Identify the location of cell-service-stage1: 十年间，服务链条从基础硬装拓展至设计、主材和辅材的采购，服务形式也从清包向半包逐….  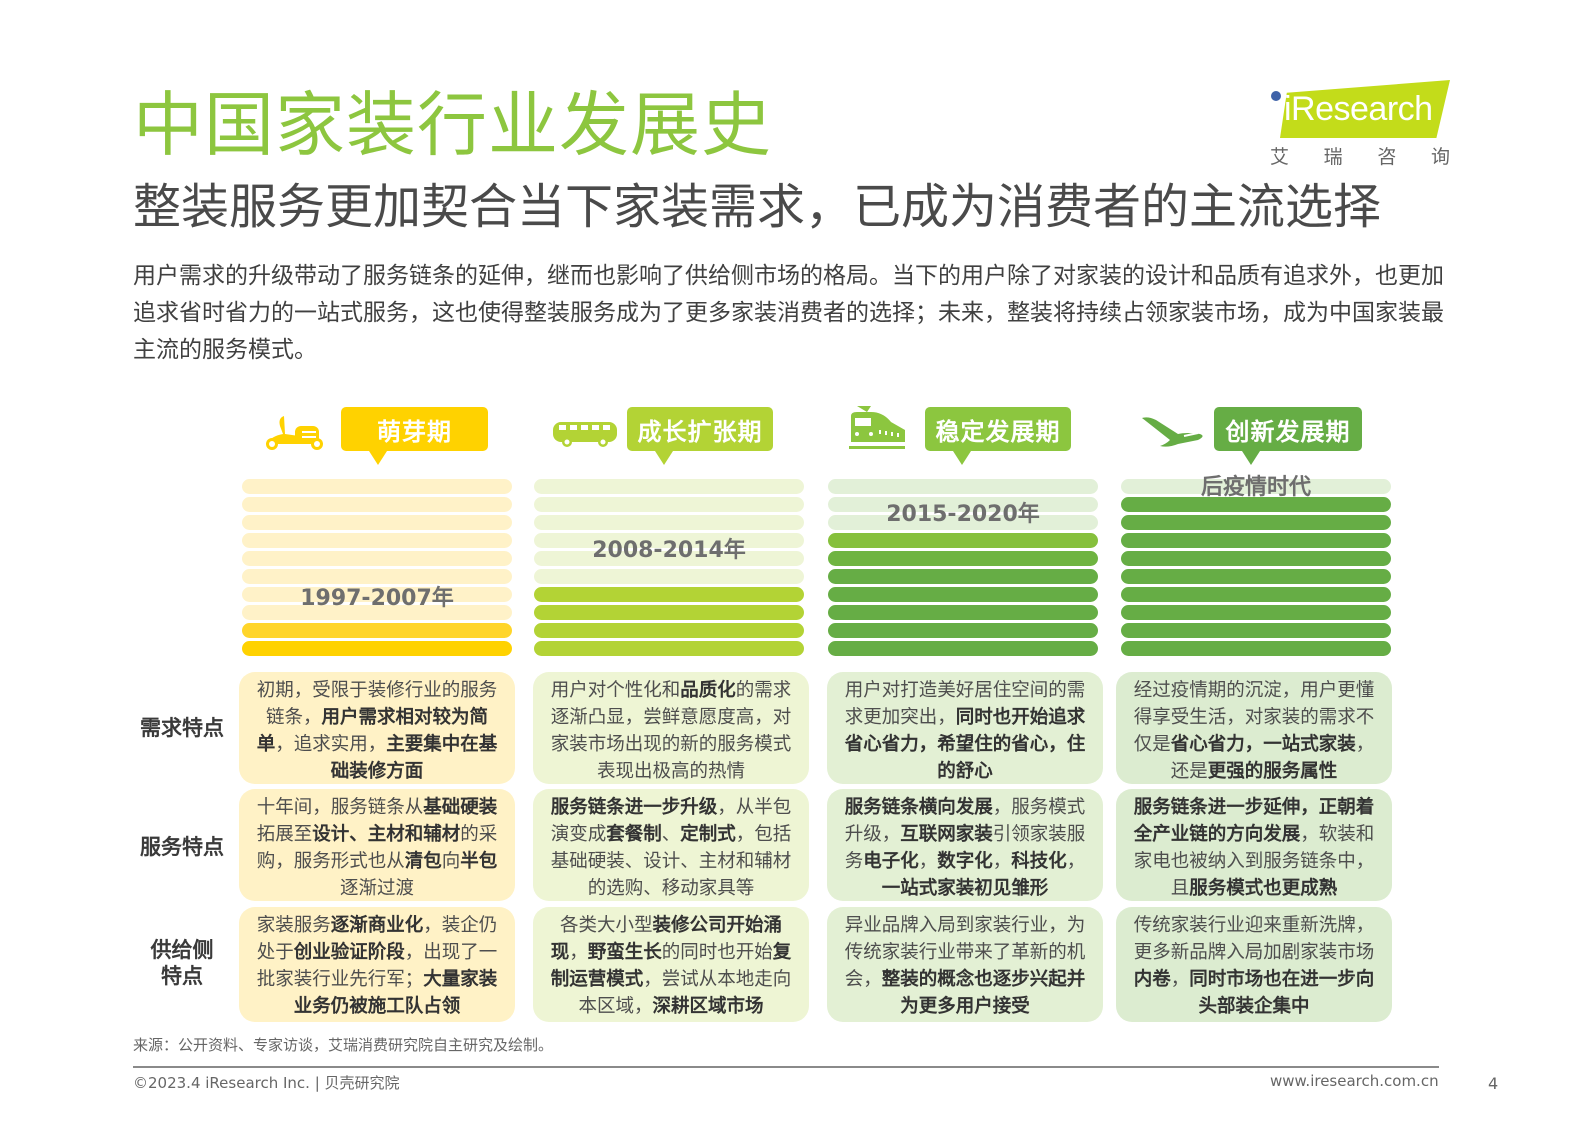
(377, 845).